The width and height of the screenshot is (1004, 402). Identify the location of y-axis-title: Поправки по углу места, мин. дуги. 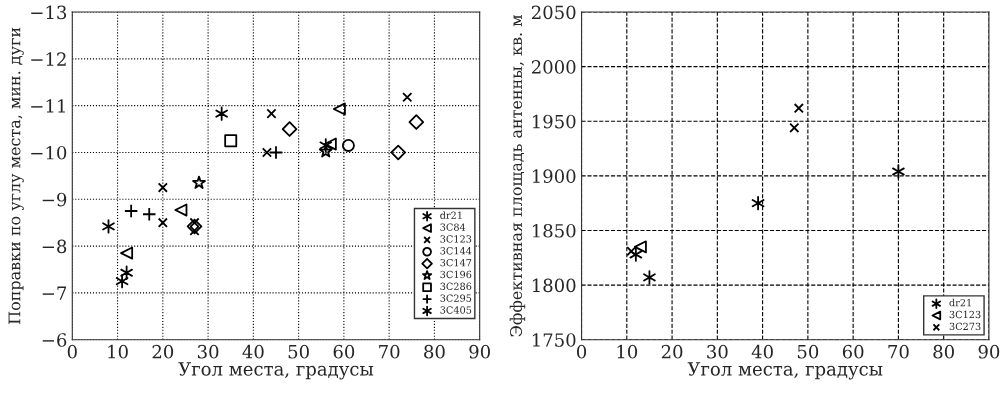
(16, 175).